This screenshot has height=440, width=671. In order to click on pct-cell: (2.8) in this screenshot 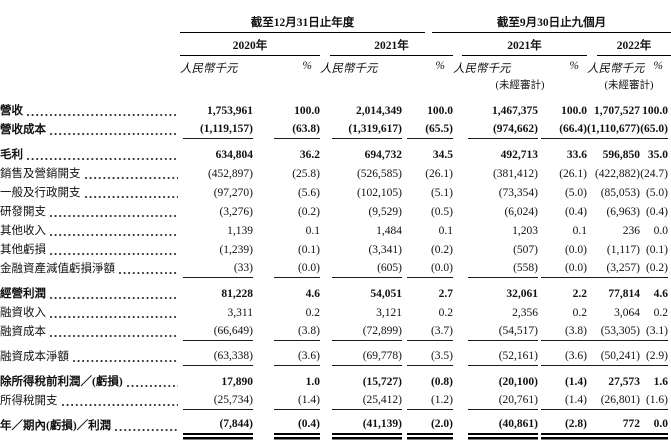, I will do `click(562, 425)`.